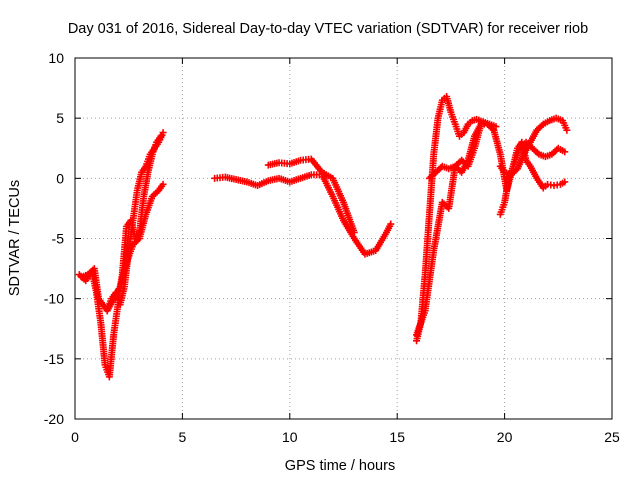 Image resolution: width=640 pixels, height=480 pixels. What do you see at coordinates (481, 124) in the screenshot?
I see `series-8-point` at bounding box center [481, 124].